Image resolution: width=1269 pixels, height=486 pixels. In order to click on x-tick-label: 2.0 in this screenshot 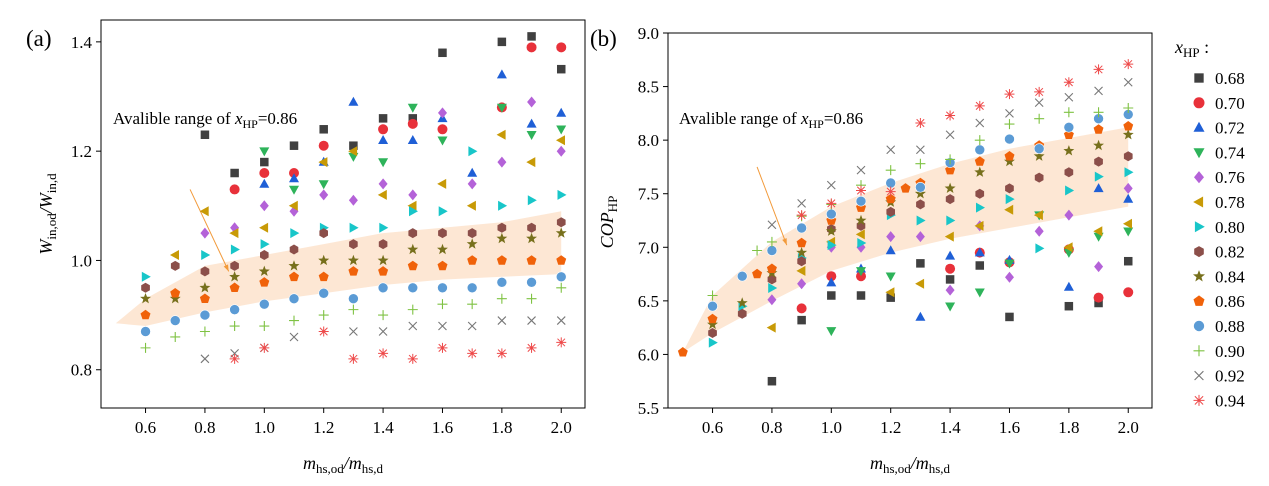, I will do `click(1128, 427)`.